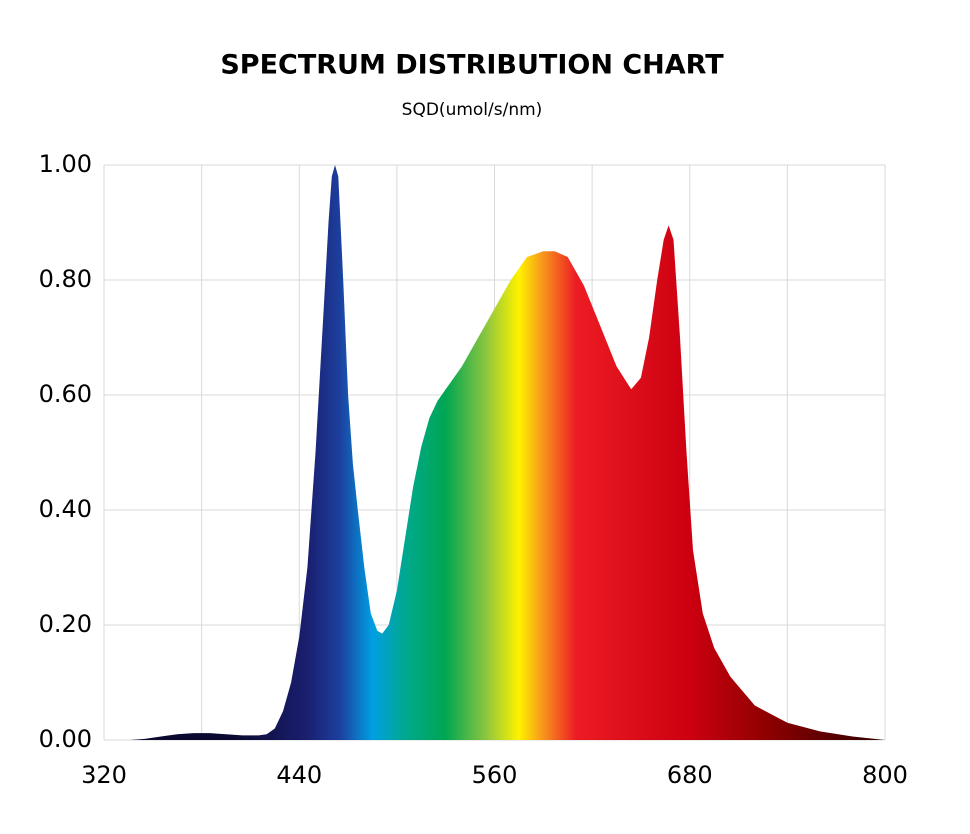  What do you see at coordinates (472, 110) in the screenshot?
I see `chart-subtitle: SQD(umol/s/nm)` at bounding box center [472, 110].